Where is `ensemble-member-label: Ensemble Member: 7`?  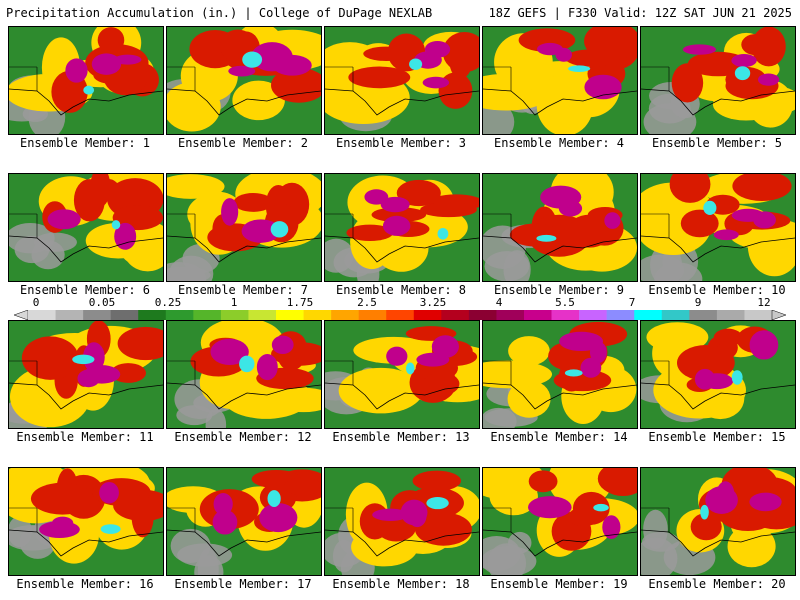
ensemble-member-label: Ensemble Member: 7 is located at coordinates (243, 290).